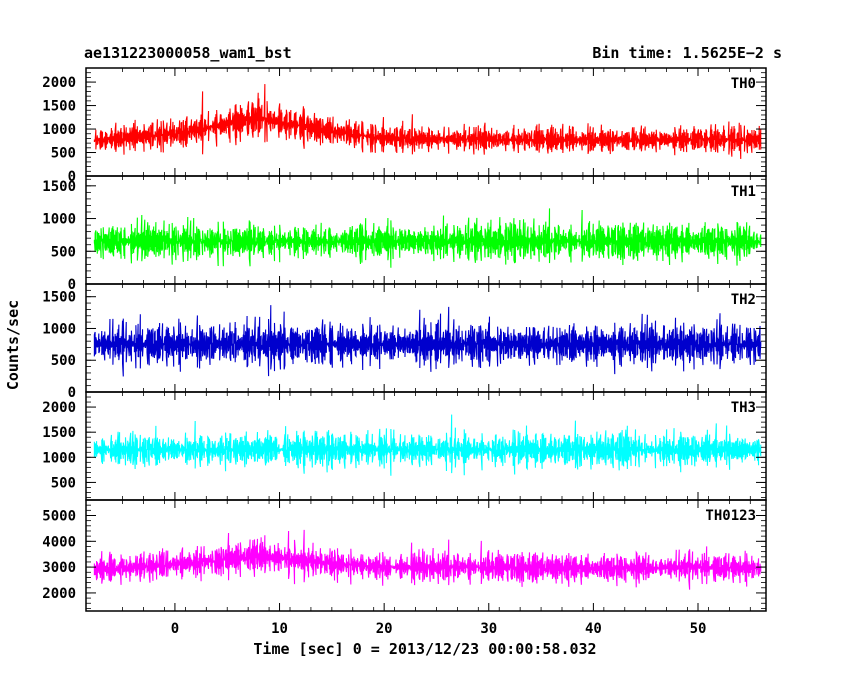 The height and width of the screenshot is (680, 850). What do you see at coordinates (59, 568) in the screenshot?
I see `y-tick-label: 3000` at bounding box center [59, 568].